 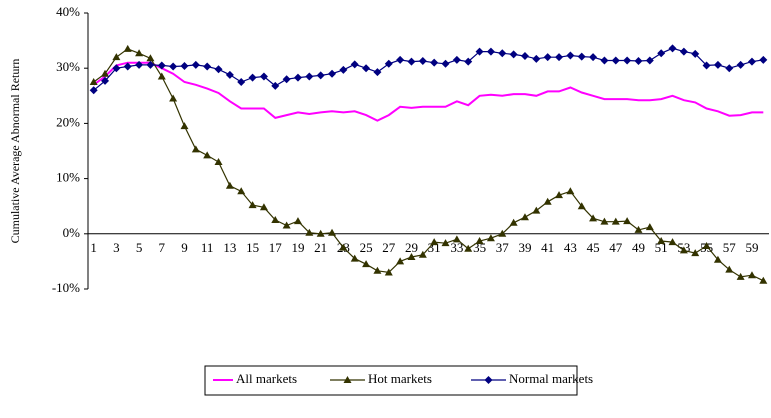 What do you see at coordinates (434, 247) in the screenshot?
I see `x-tick-label: 31` at bounding box center [434, 247].